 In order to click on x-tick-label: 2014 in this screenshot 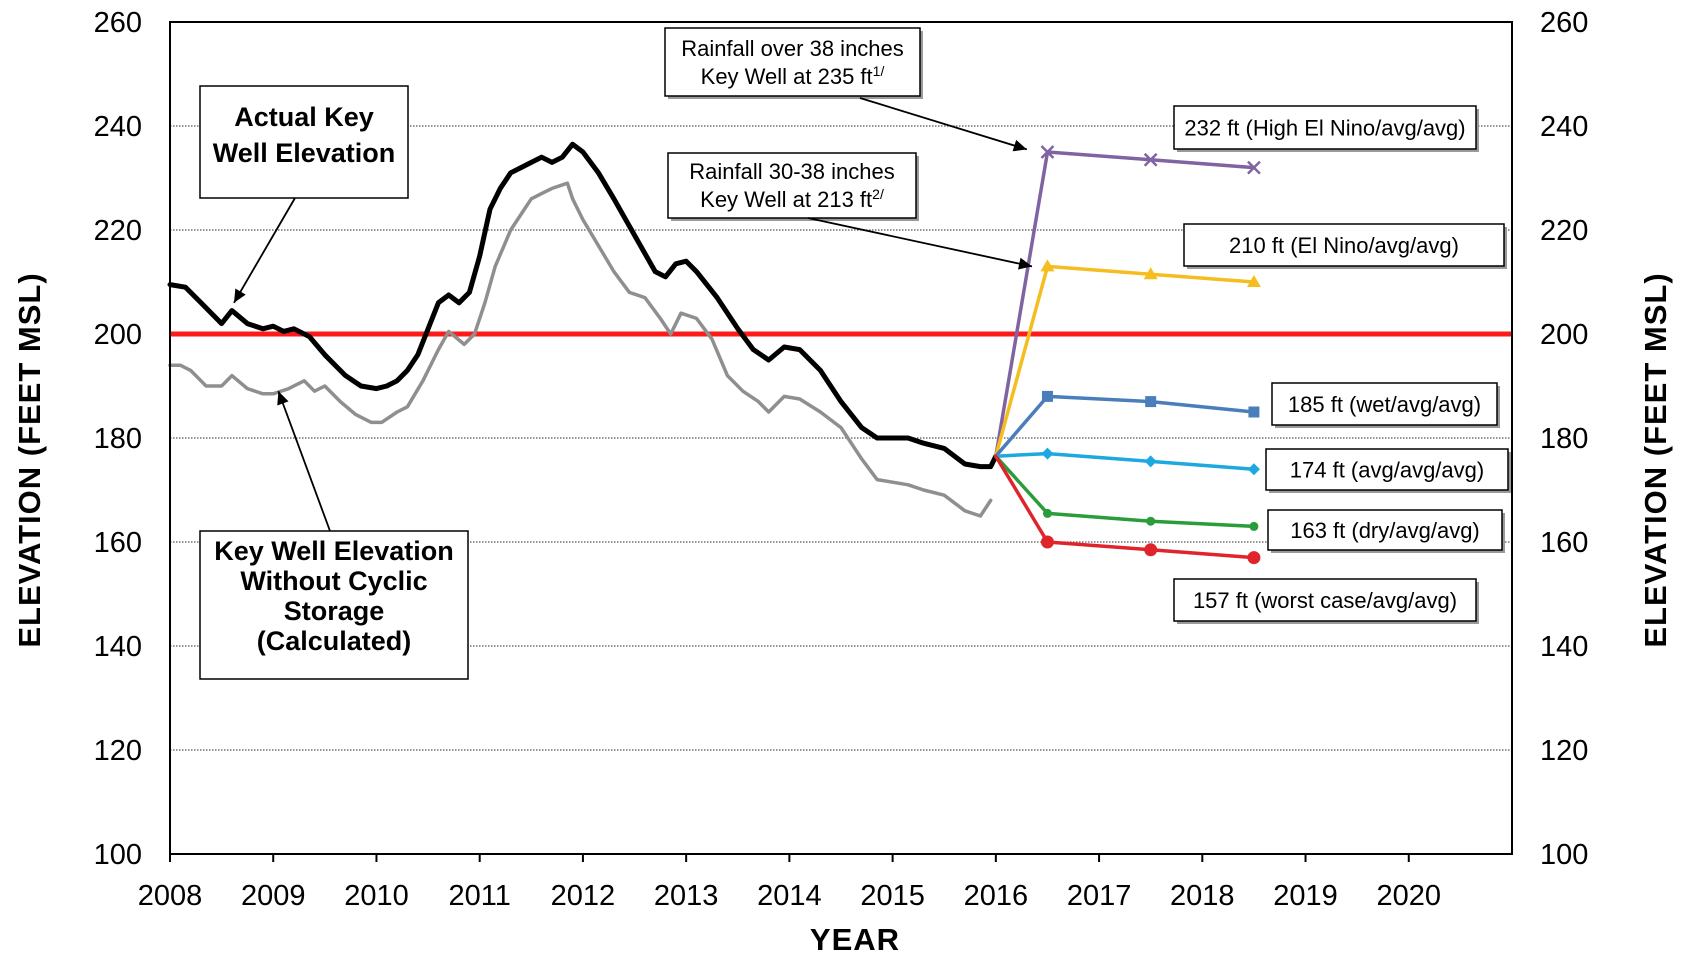, I will do `click(789, 896)`.